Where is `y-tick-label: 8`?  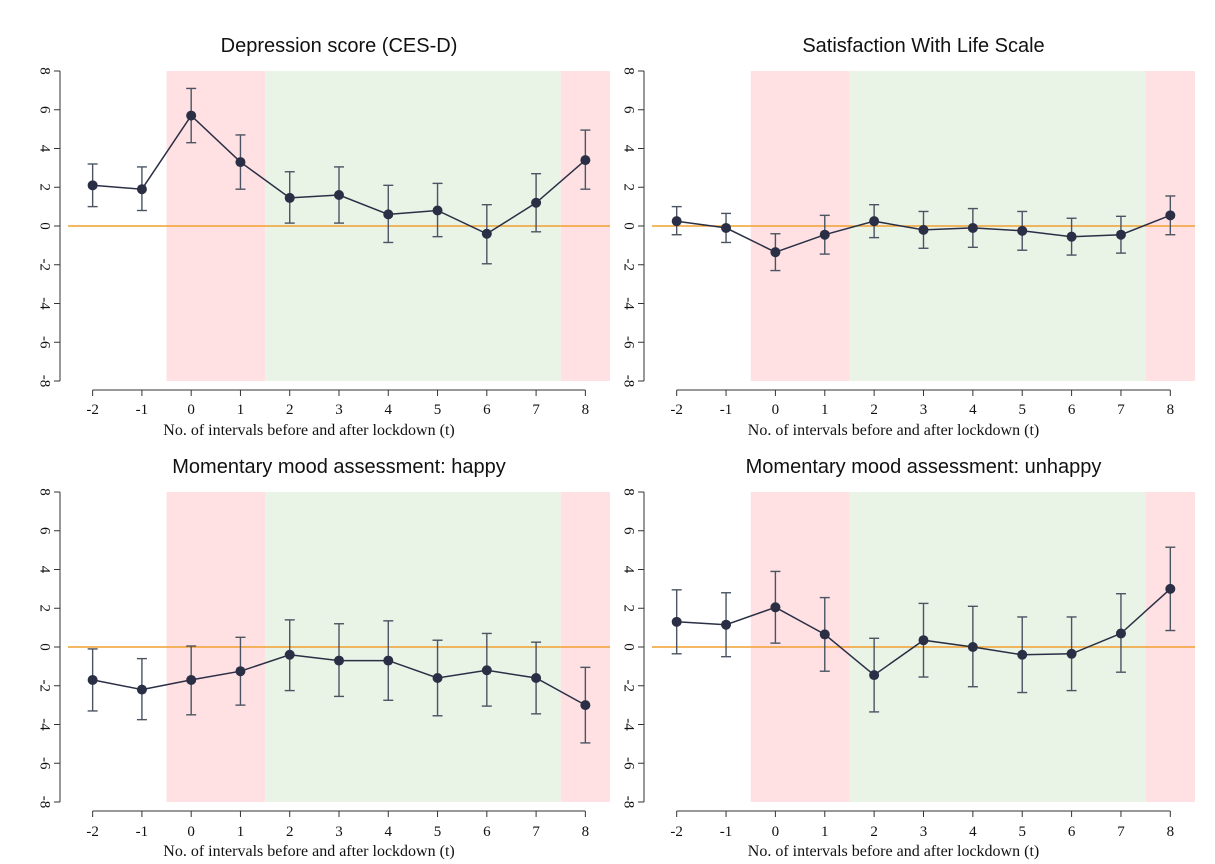
y-tick-label: 8 is located at coordinates (45, 492).